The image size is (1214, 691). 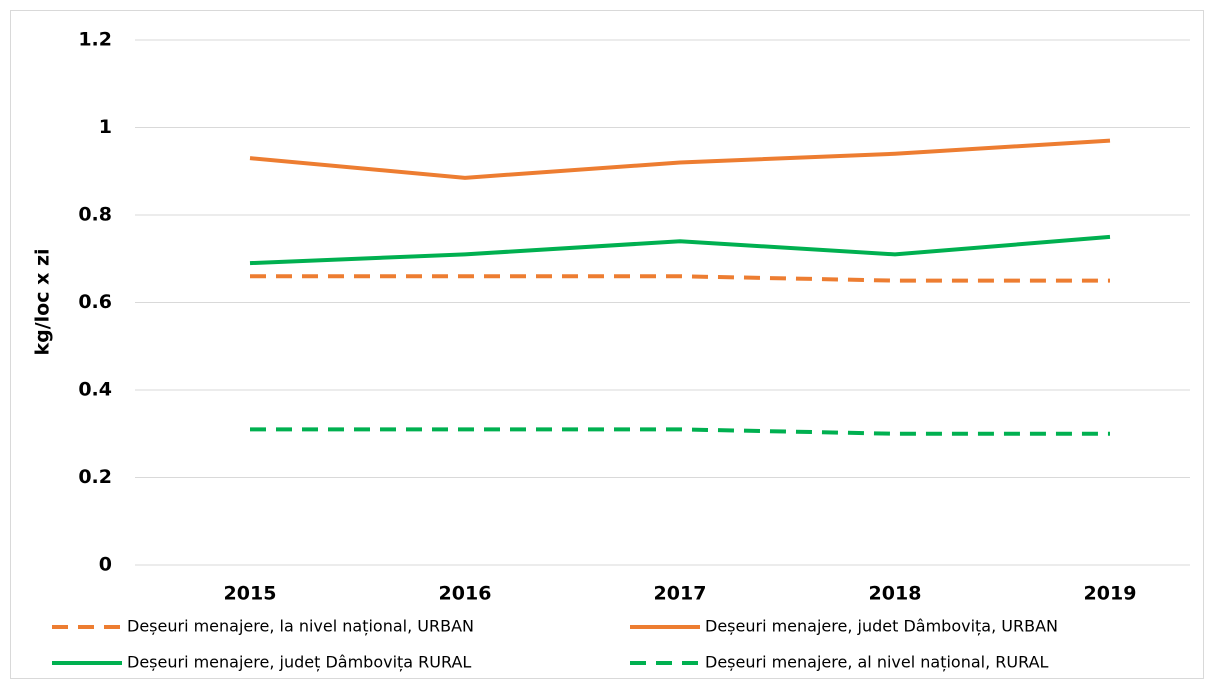 I want to click on y-tick-label: 1.2, so click(x=95, y=40).